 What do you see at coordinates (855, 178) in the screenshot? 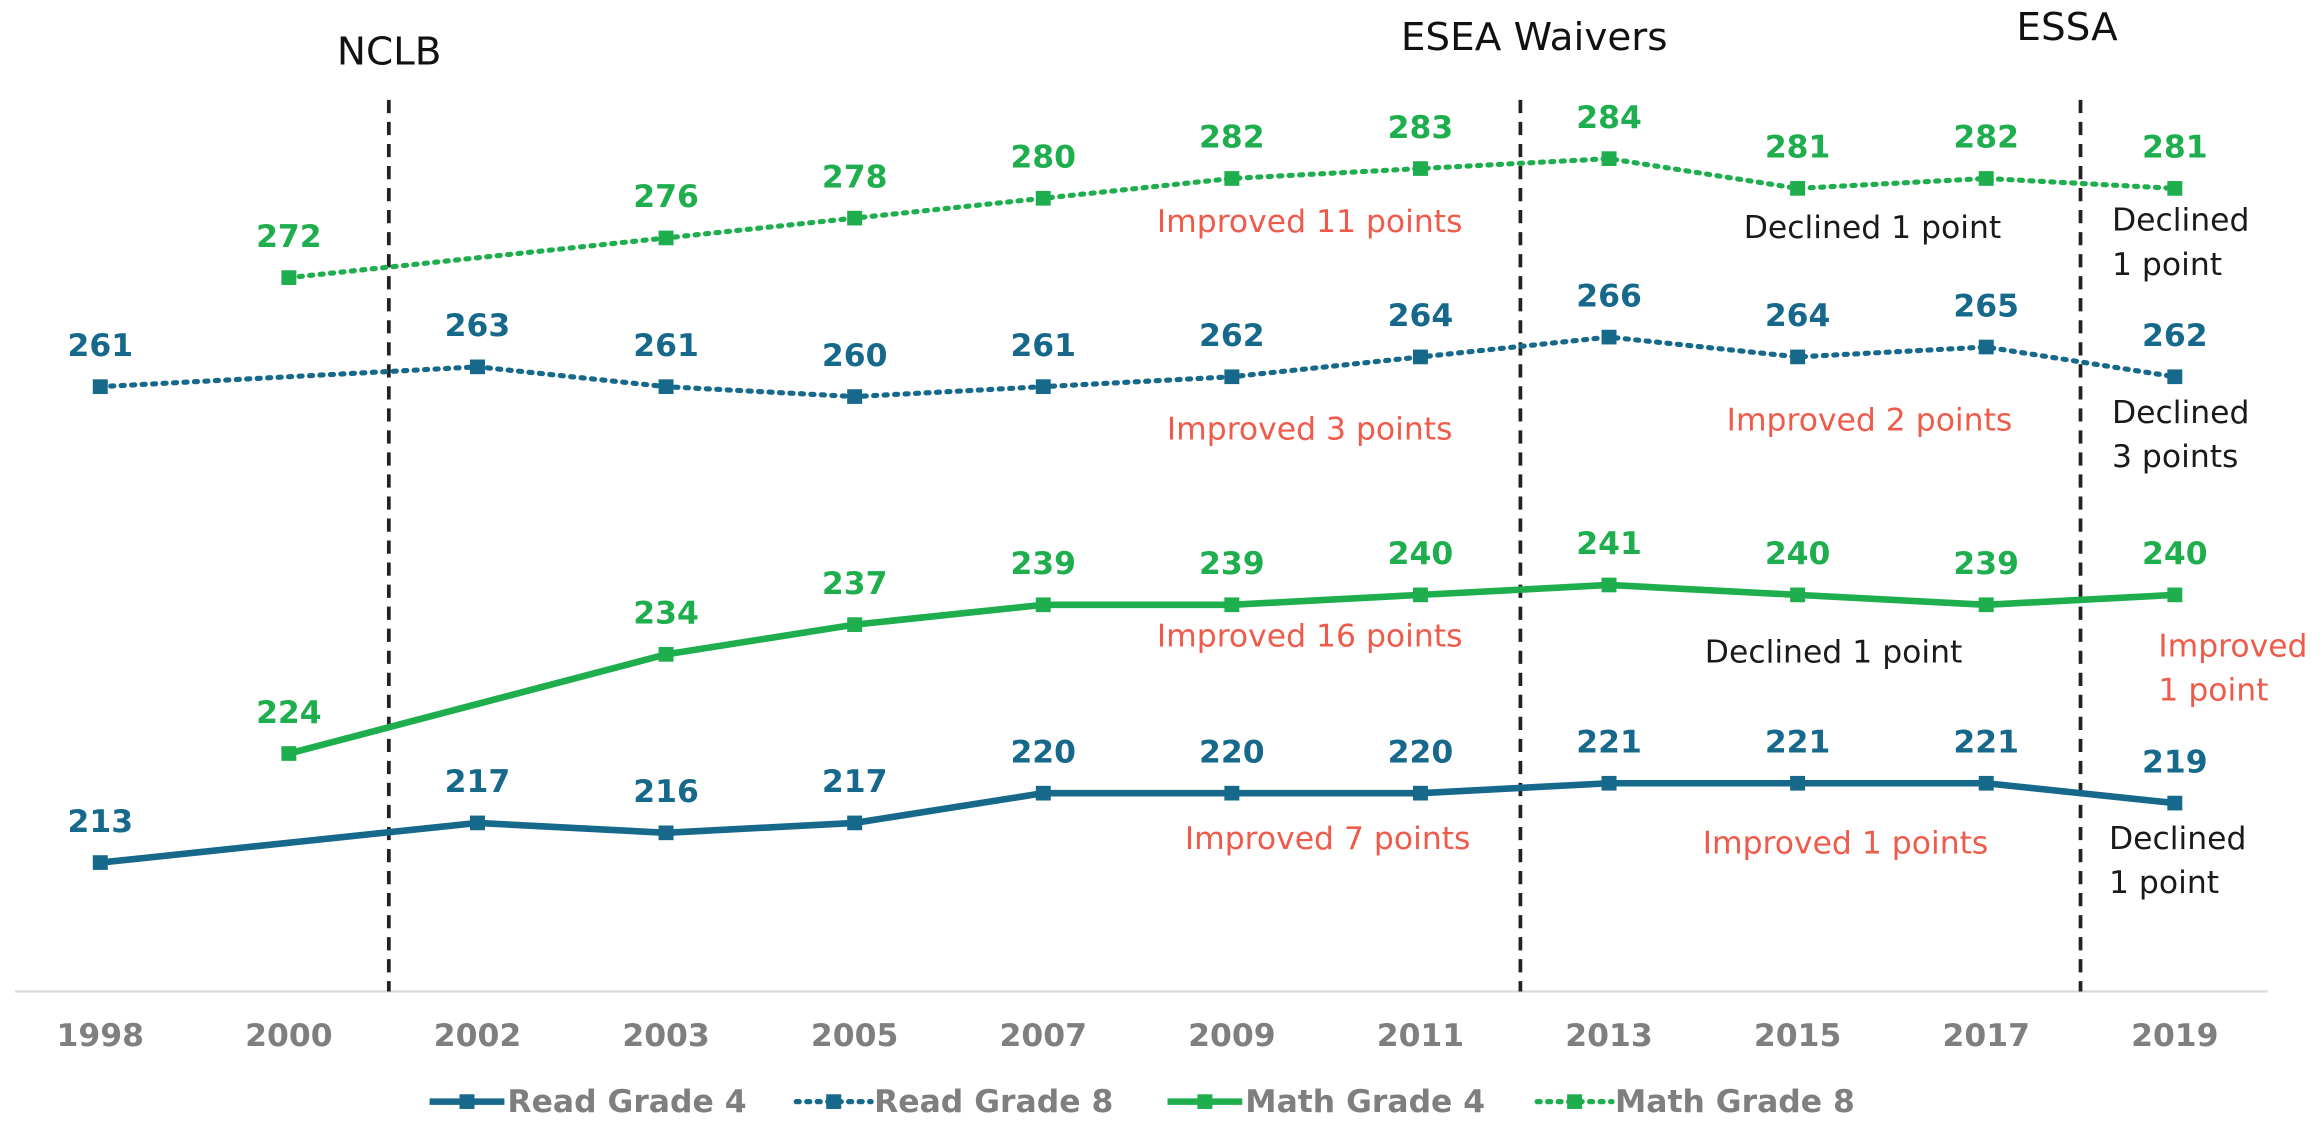
I see `data-label: 278` at bounding box center [855, 178].